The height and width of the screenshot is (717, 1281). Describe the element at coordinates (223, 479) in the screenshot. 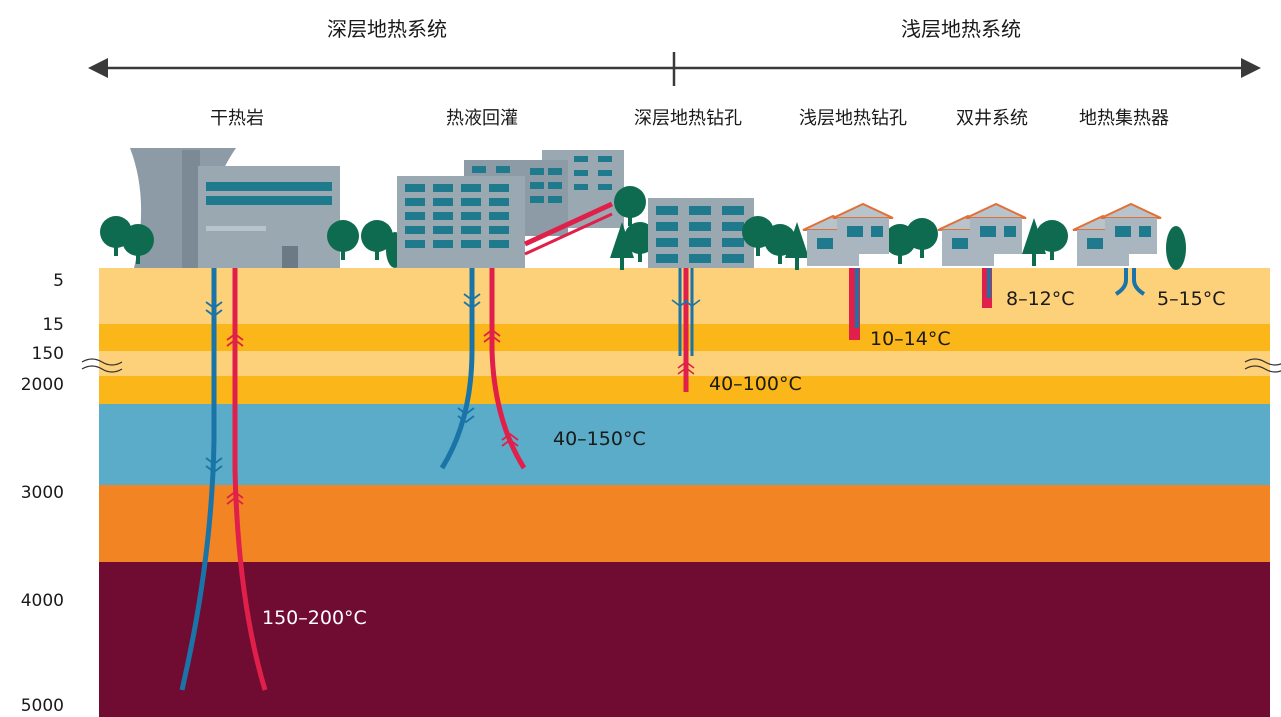

I see `pipes-hot-dry-rock` at that location.